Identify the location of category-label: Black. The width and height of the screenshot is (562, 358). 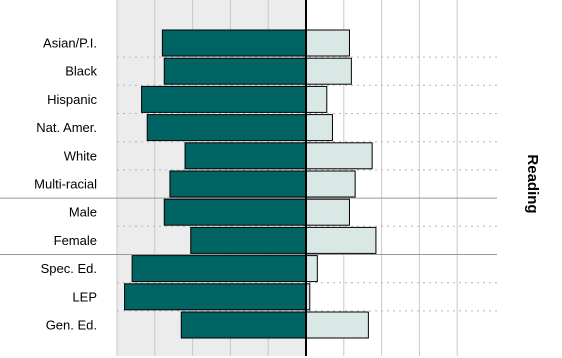
(81, 71).